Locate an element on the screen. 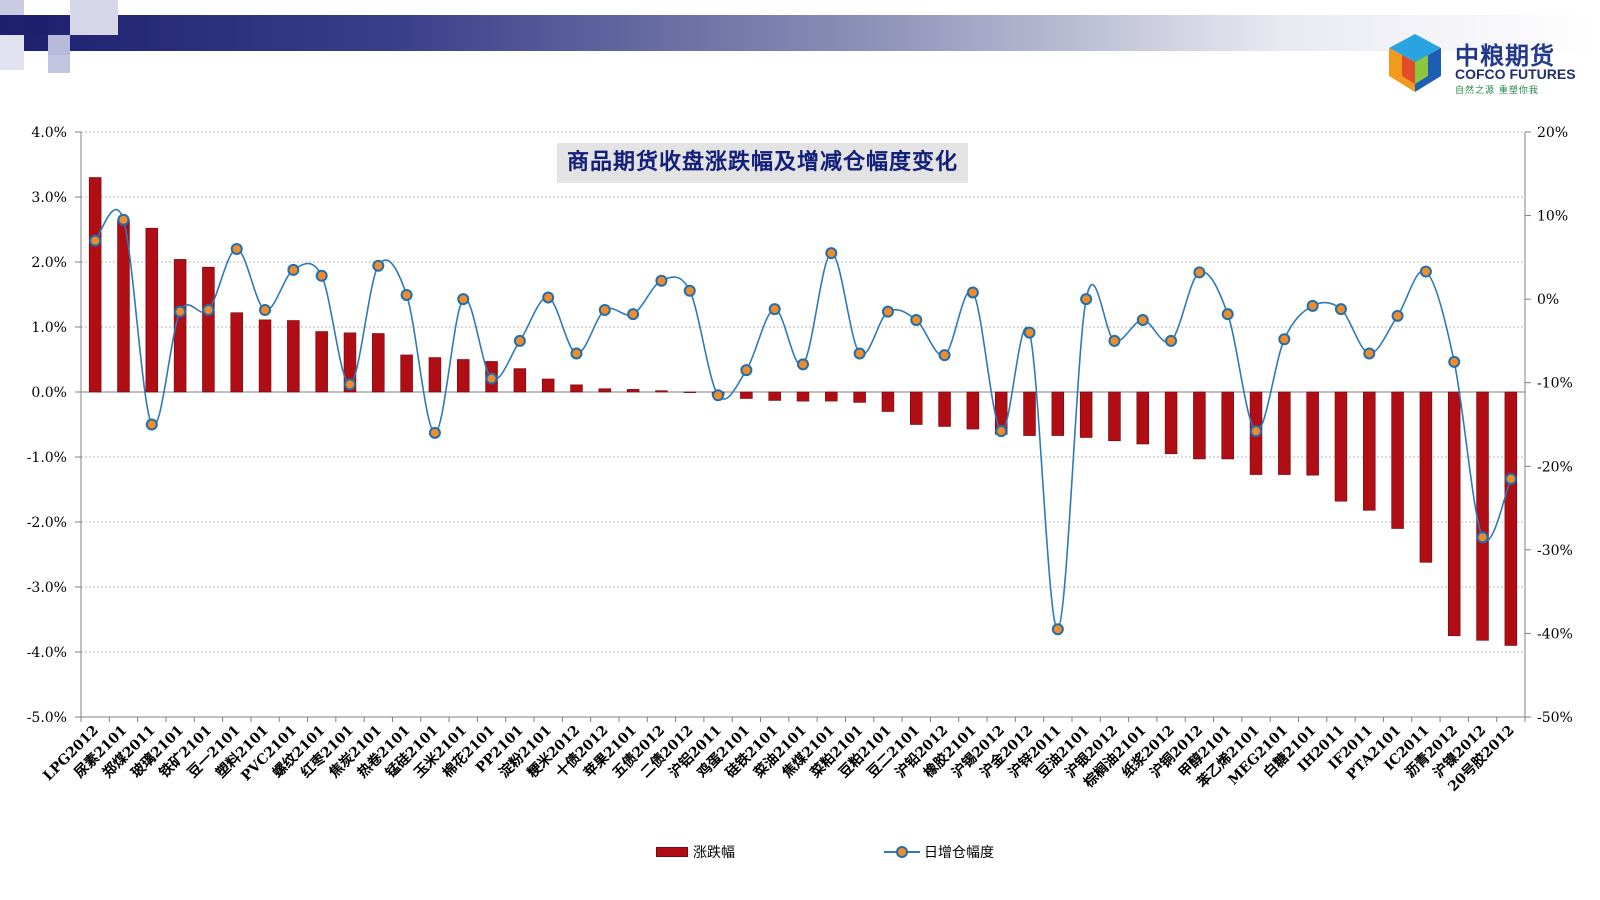  right-tick-label: -30% is located at coordinates (1555, 551).